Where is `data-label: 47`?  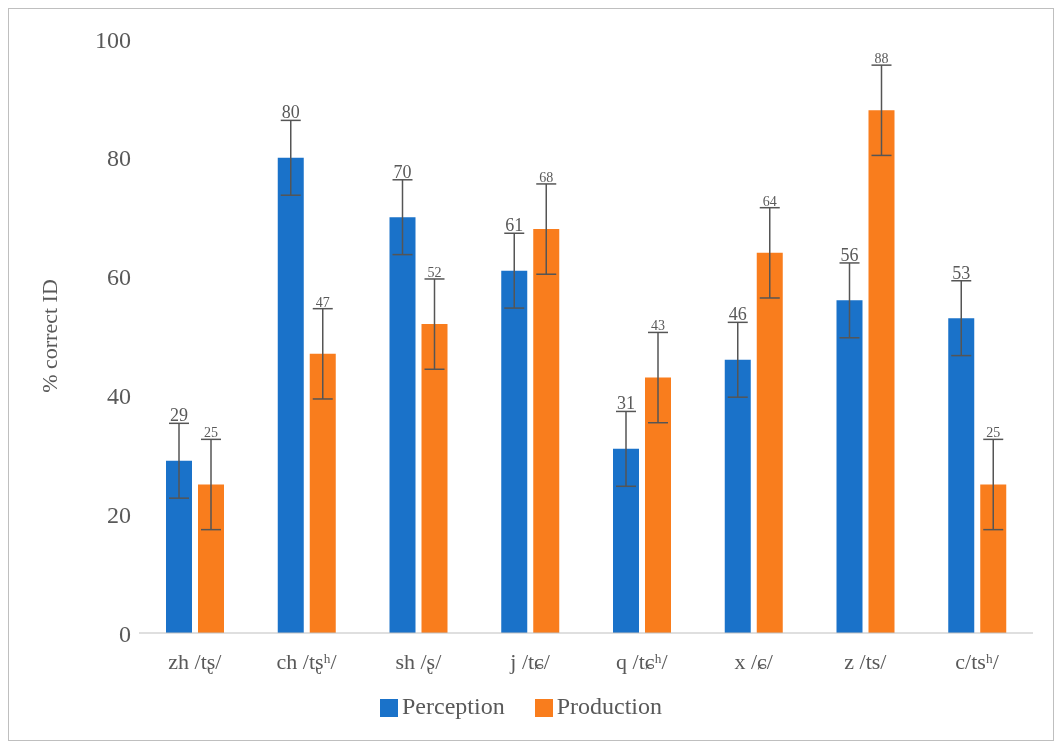 data-label: 47 is located at coordinates (322, 302).